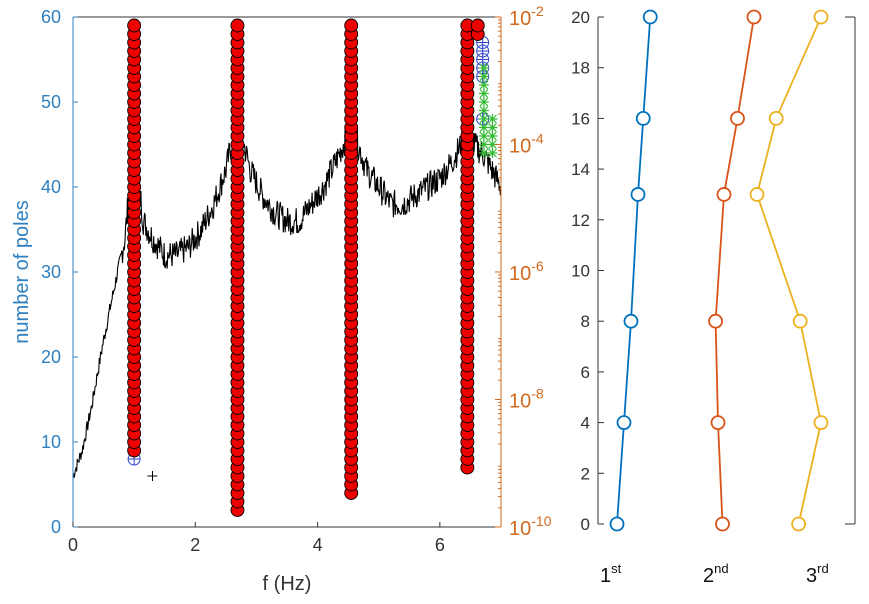 The width and height of the screenshot is (869, 604). What do you see at coordinates (51, 187) in the screenshot?
I see `y-tick-label: 40` at bounding box center [51, 187].